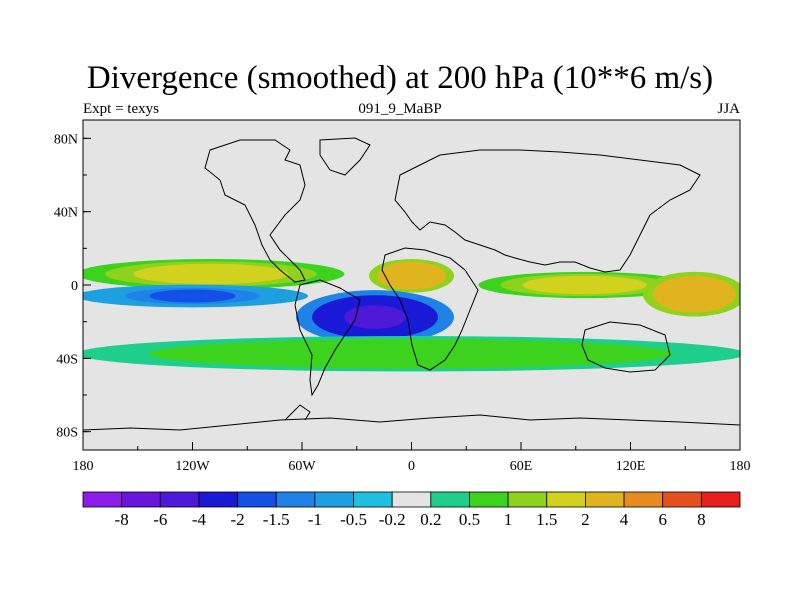 The image size is (800, 600). Describe the element at coordinates (345, 156) in the screenshot. I see `greenland-coast` at that location.